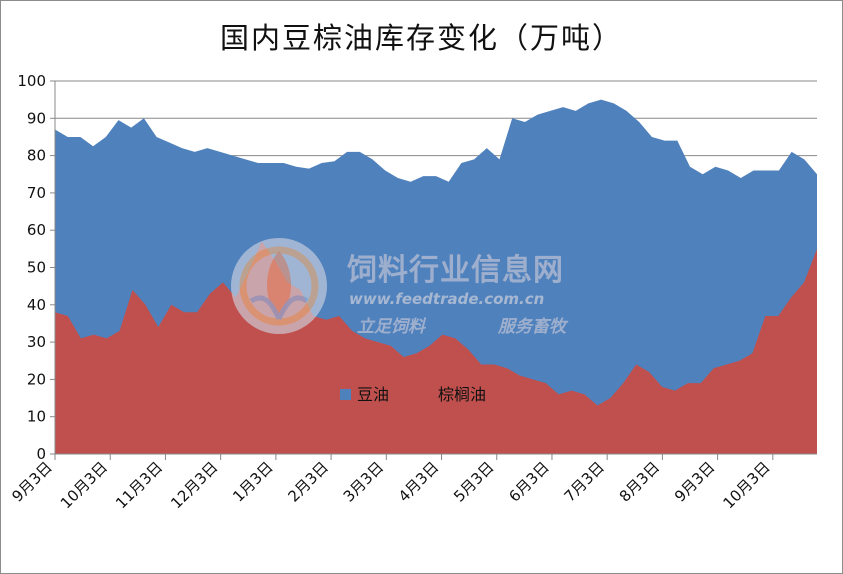 This screenshot has height=574, width=843. What do you see at coordinates (31, 81) in the screenshot?
I see `y-tick-label: 100` at bounding box center [31, 81].